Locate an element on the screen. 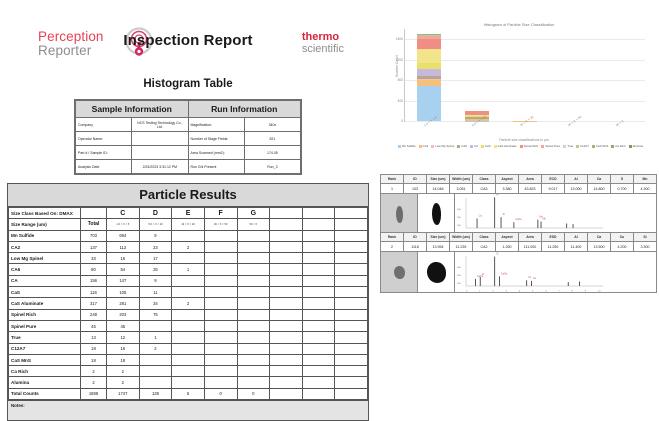 This screenshot has height=421, width=659. detail-value-1: 2 is located at coordinates (392, 247).